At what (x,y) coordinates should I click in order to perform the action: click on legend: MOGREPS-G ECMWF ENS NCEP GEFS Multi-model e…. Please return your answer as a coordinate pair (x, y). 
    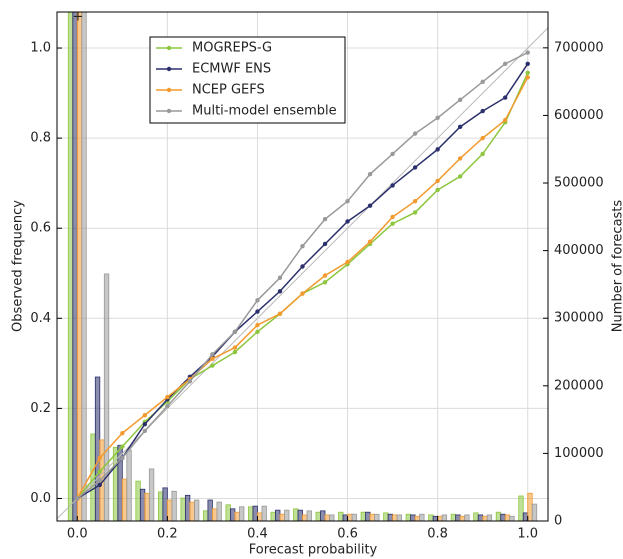
    Looking at the image, I should click on (247, 80).